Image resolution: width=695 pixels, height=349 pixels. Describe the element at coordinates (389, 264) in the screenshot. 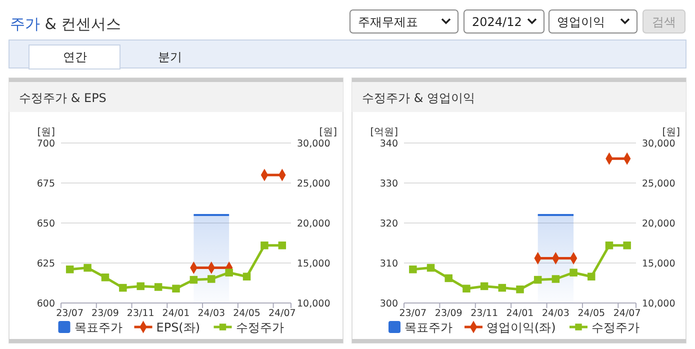

I see `y-tick-label: 310` at that location.